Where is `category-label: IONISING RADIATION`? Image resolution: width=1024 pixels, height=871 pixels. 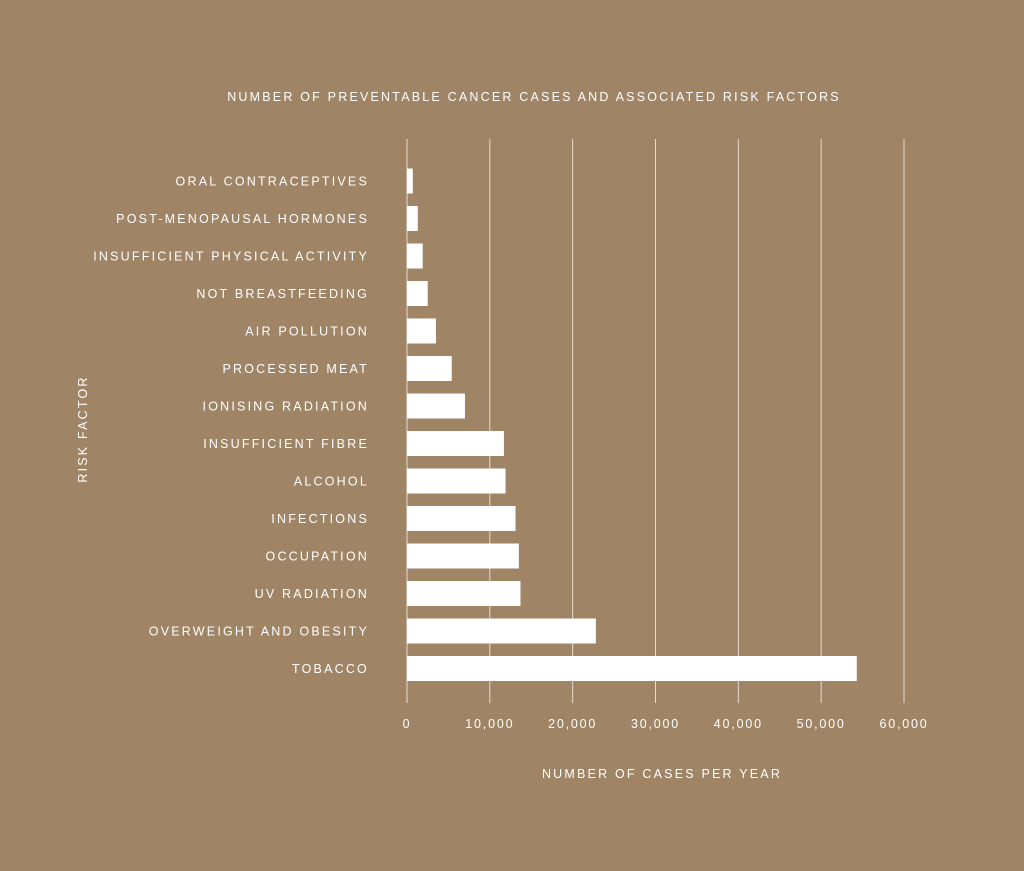
category-label: IONISING RADIATION is located at coordinates (286, 407).